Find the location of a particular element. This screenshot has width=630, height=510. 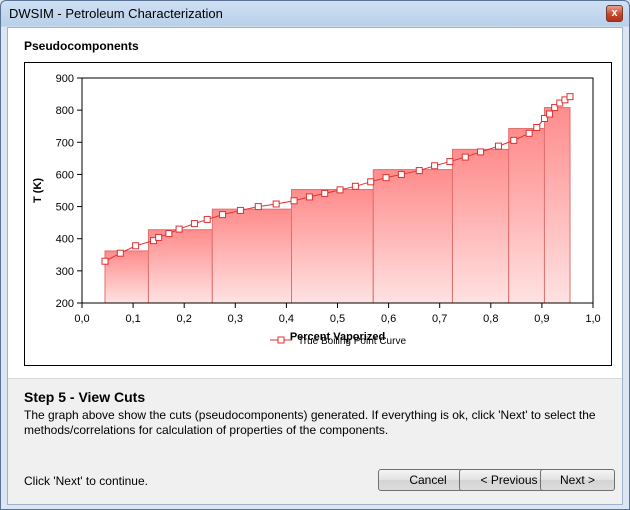

y-tick-label: 900 is located at coordinates (65, 79).